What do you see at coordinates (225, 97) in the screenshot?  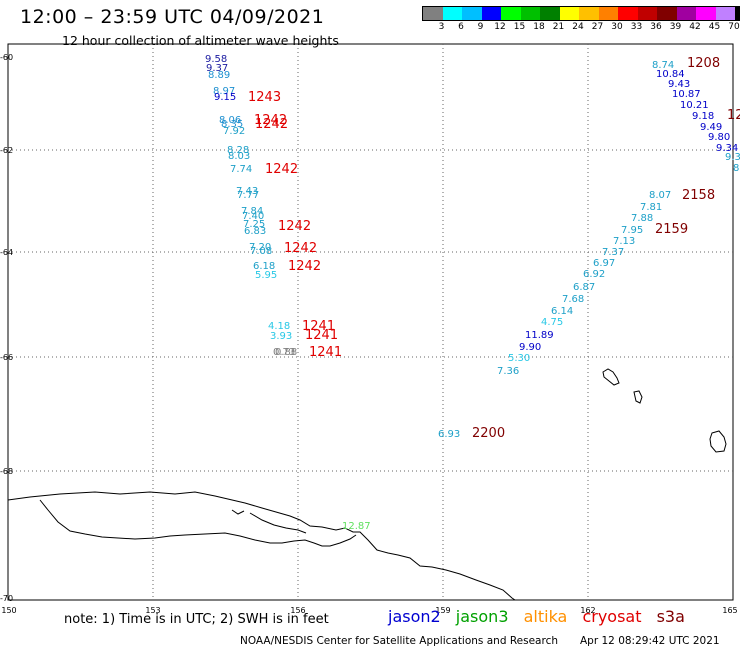 I see `swh-value: 9.15` at bounding box center [225, 97].